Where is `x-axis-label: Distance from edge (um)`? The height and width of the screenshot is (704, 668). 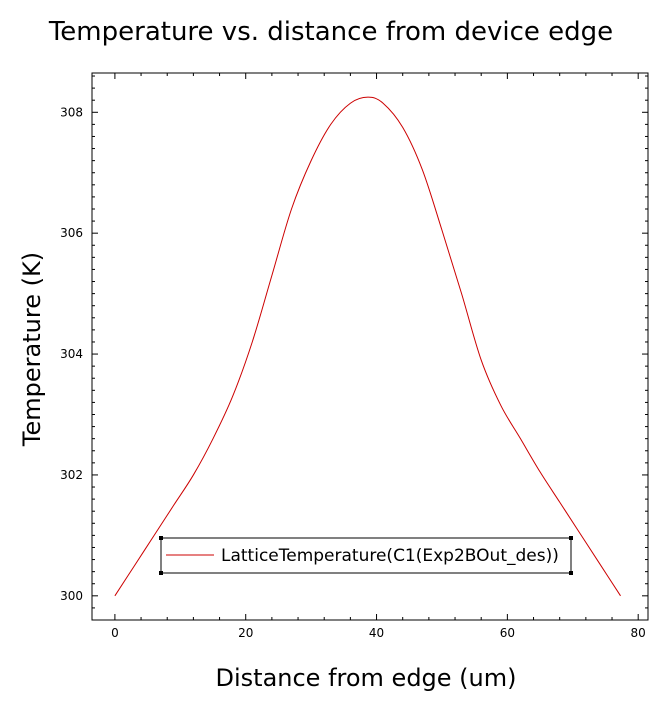 x-axis-label: Distance from edge (um) is located at coordinates (366, 678).